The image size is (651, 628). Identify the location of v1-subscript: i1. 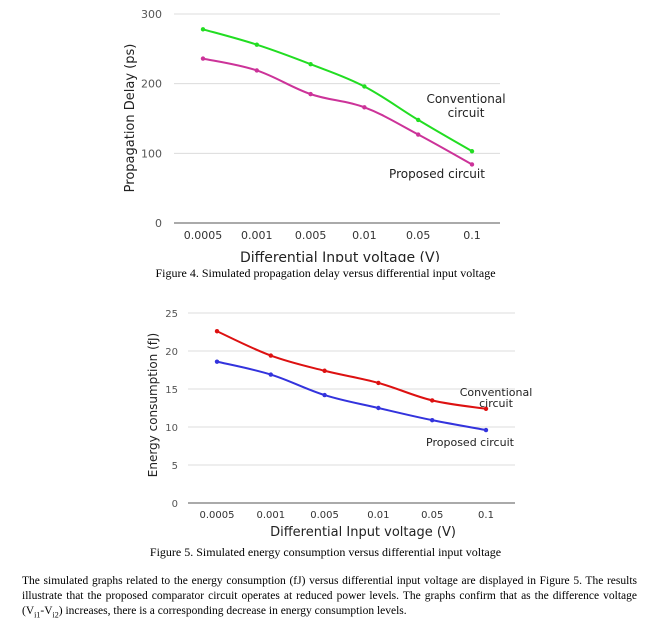
(37, 615).